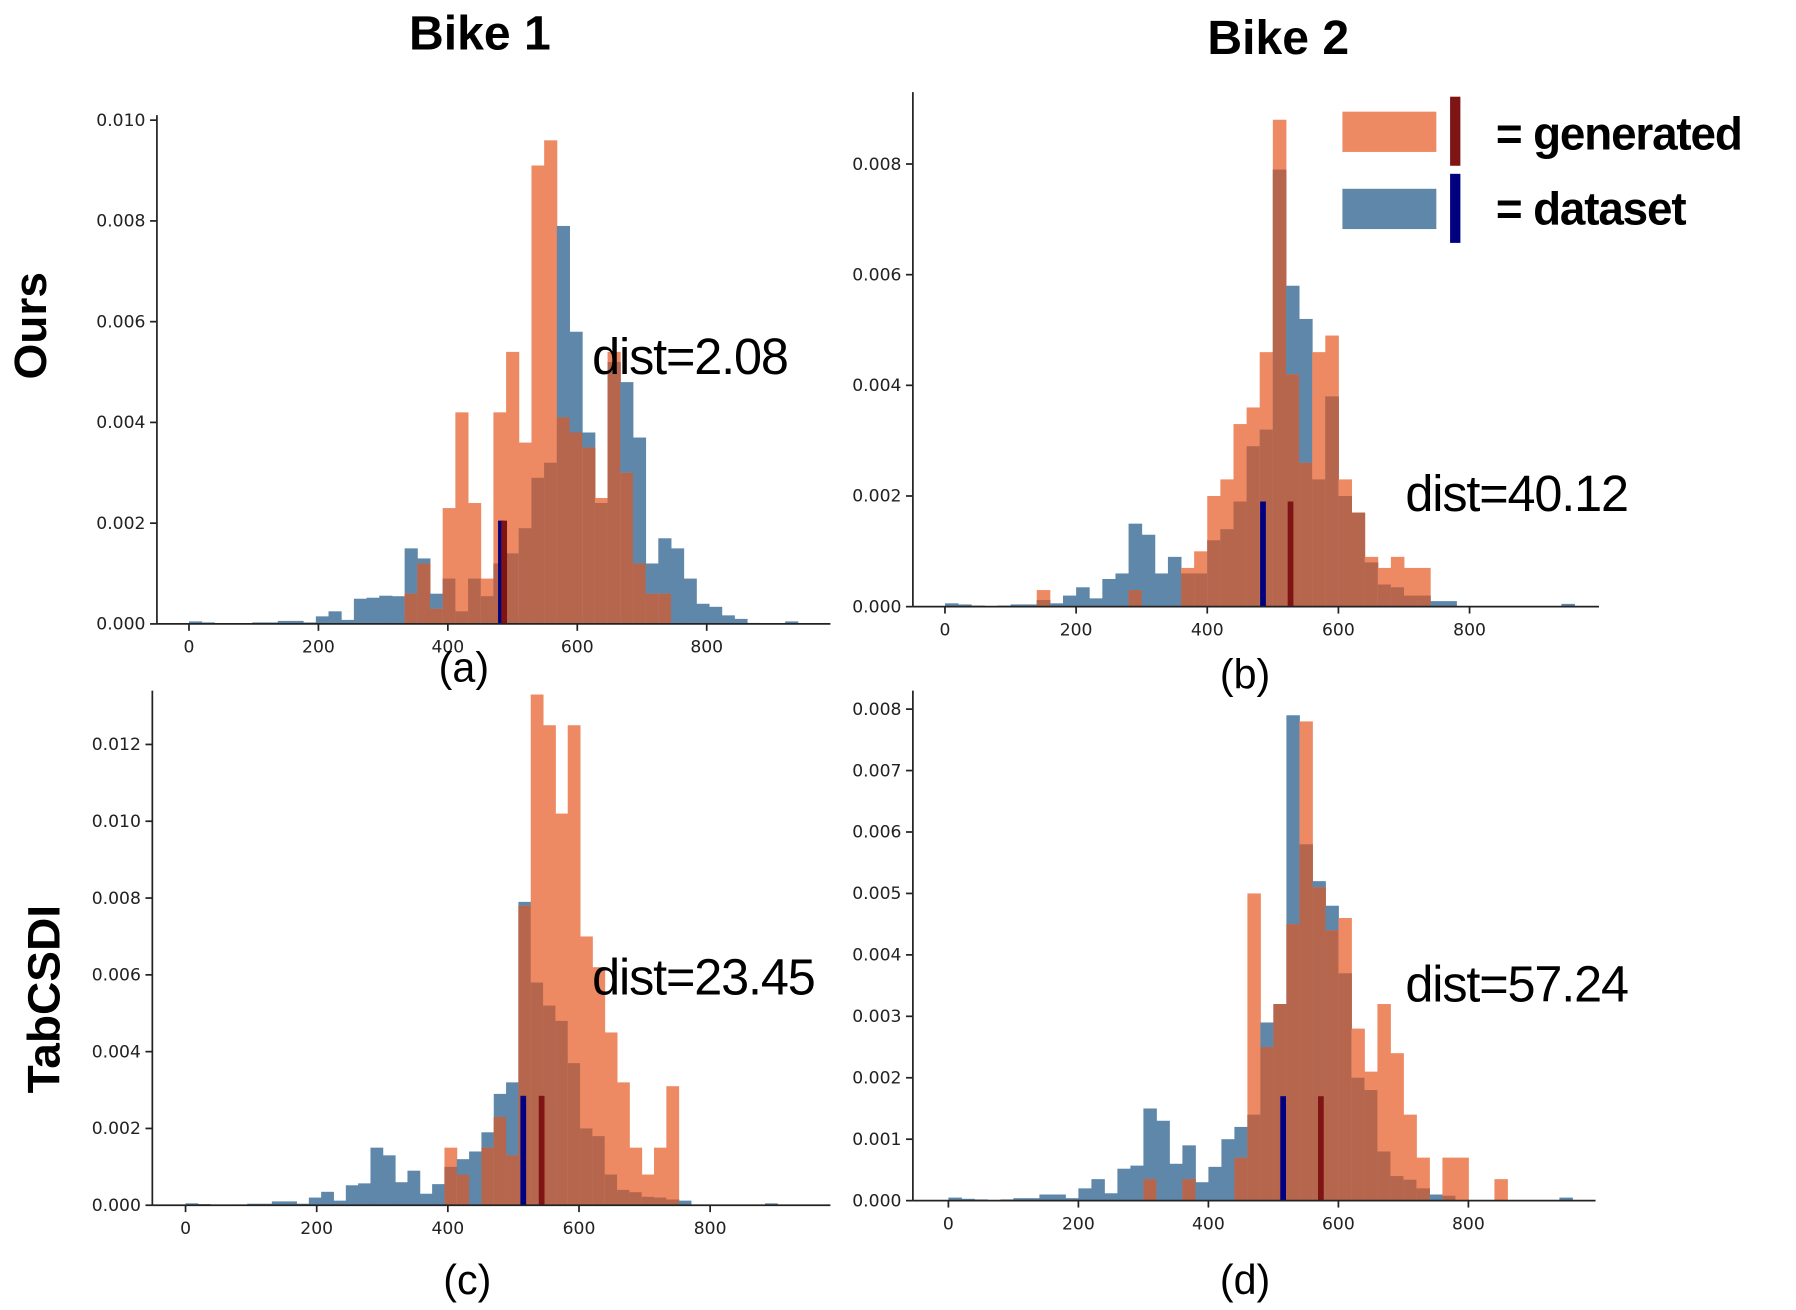 The width and height of the screenshot is (1796, 1310). I want to click on mean-line-generated, so click(541, 1150).